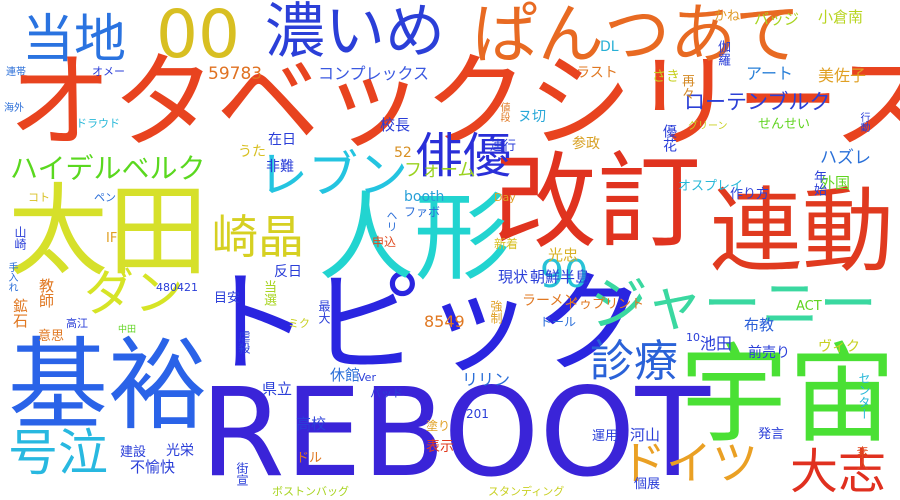  I want to click on word-taishi: 大志, so click(838, 472).